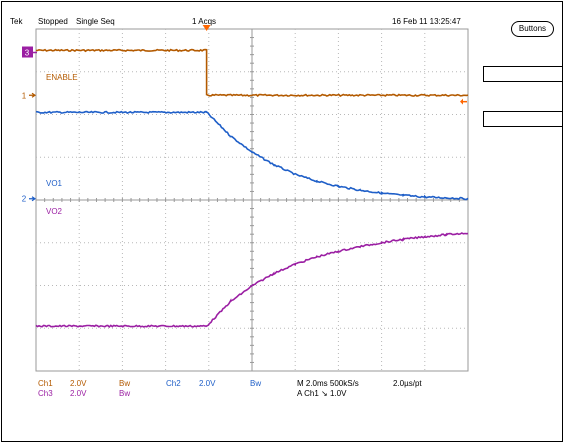 The height and width of the screenshot is (445, 566). Describe the element at coordinates (206, 28) in the screenshot. I see `trigger-position-marker` at that location.